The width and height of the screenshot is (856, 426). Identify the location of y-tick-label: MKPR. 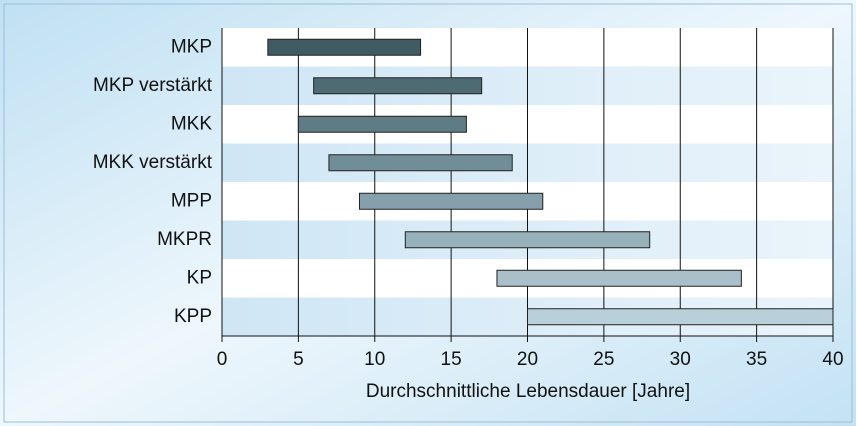
(184, 239).